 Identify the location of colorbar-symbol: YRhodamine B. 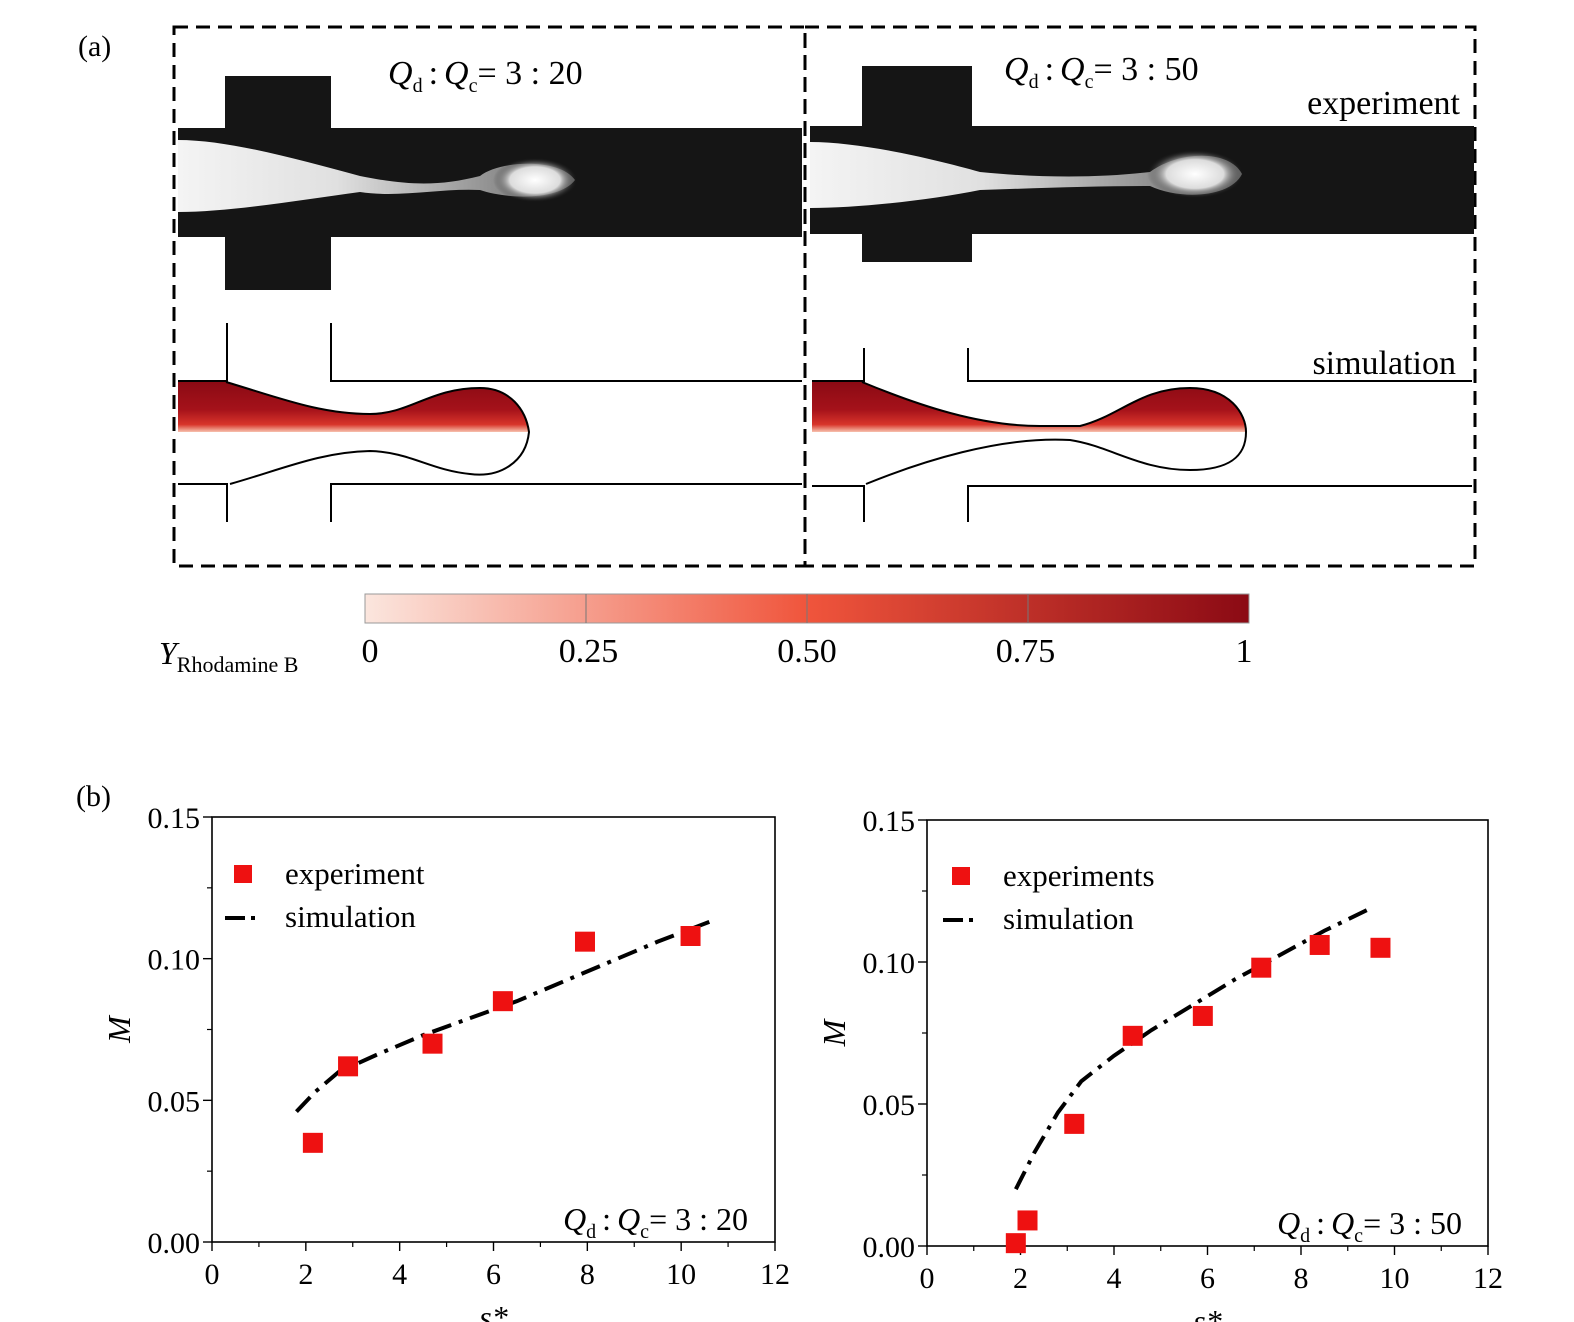
(228, 656).